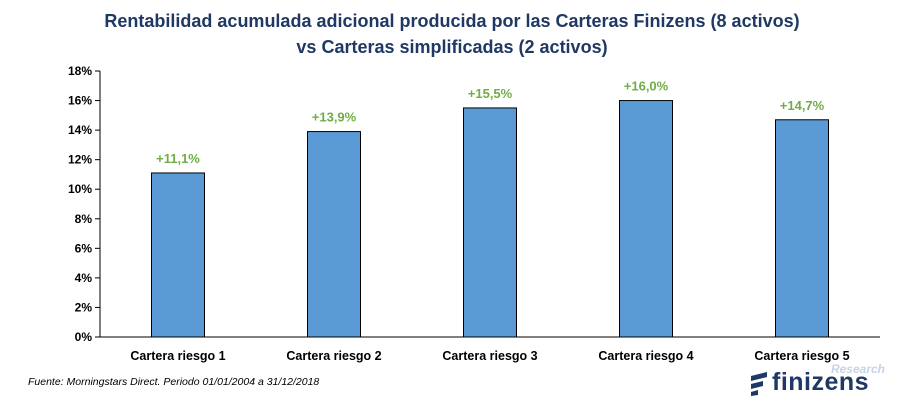 This screenshot has width=903, height=406. What do you see at coordinates (759, 384) in the screenshot?
I see `finizens-logo-icon` at bounding box center [759, 384].